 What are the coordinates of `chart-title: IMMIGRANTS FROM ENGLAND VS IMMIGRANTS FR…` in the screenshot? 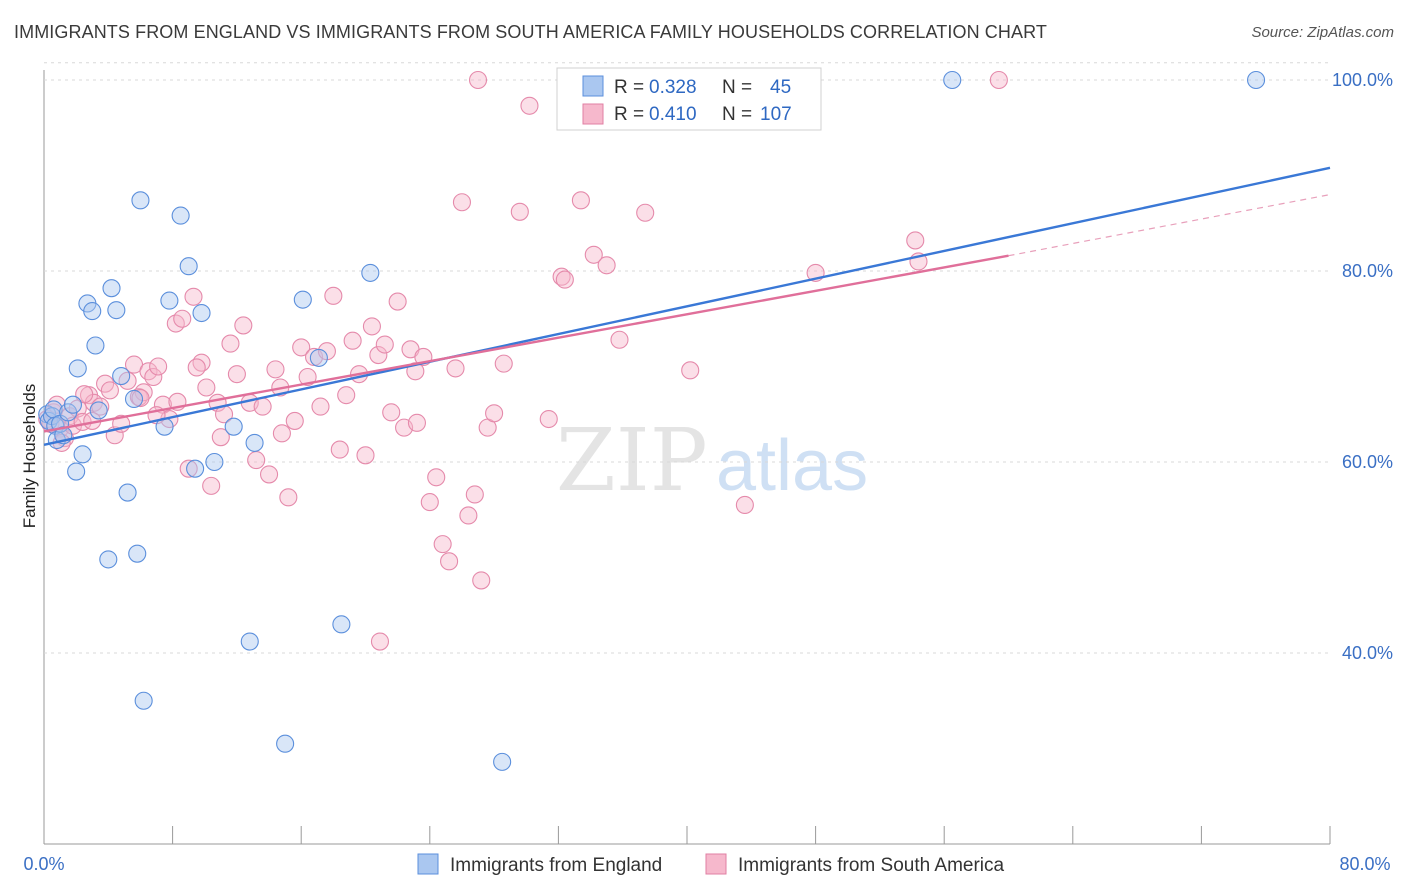 It's located at (530, 32).